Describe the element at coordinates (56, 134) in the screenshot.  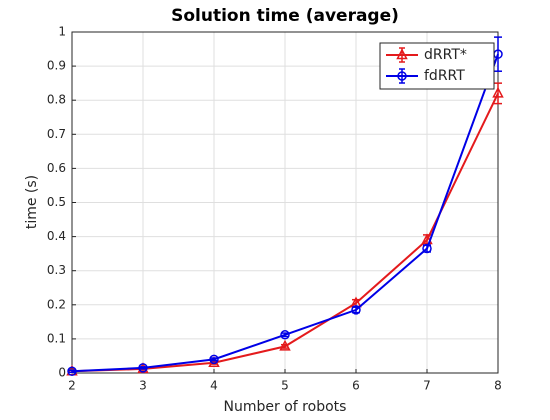
I see `y-tick-label: 0.7` at that location.